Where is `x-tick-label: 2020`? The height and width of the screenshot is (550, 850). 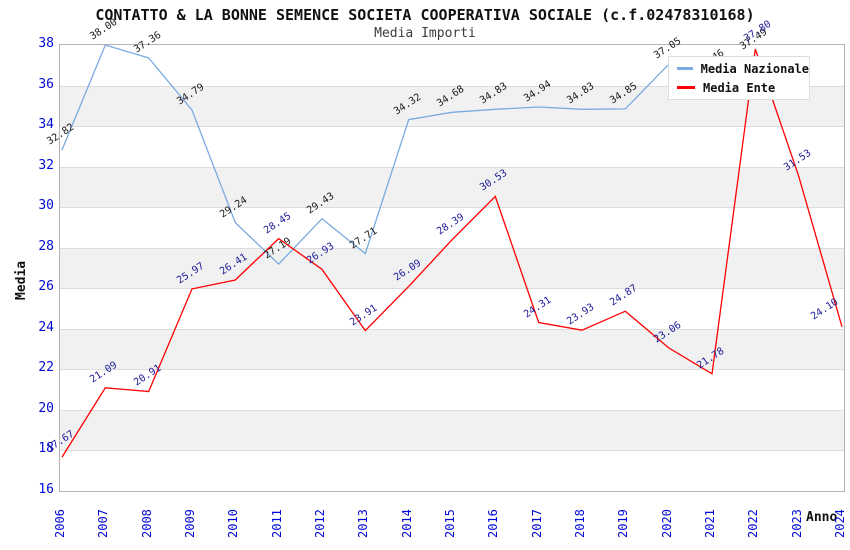
x-tick-label: 2020 is located at coordinates (666, 523).